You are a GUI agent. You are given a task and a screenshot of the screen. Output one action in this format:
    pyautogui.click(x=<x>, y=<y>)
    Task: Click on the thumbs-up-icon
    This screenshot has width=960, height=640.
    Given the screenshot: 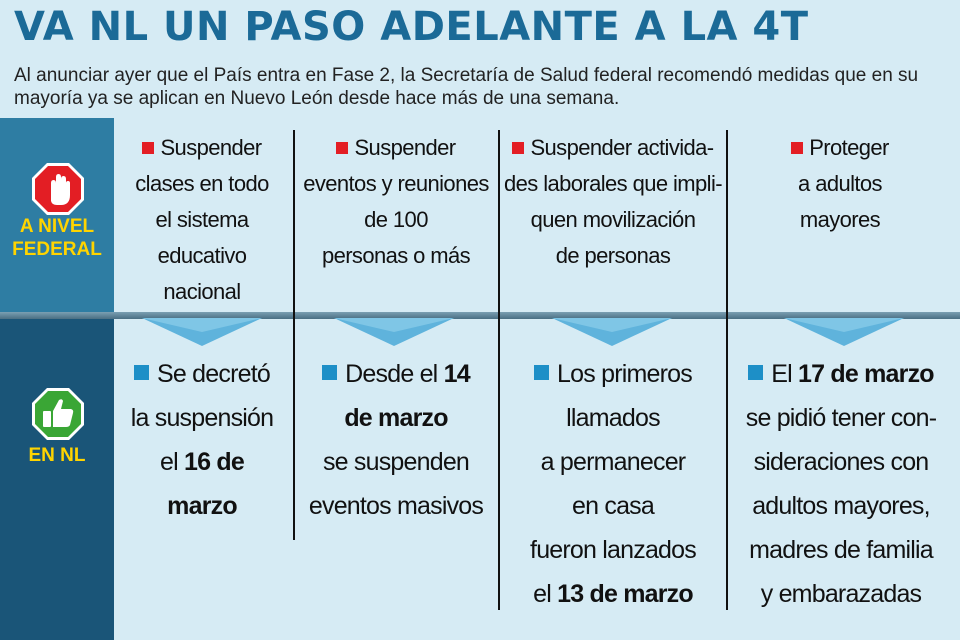 What is the action you would take?
    pyautogui.click(x=58, y=414)
    